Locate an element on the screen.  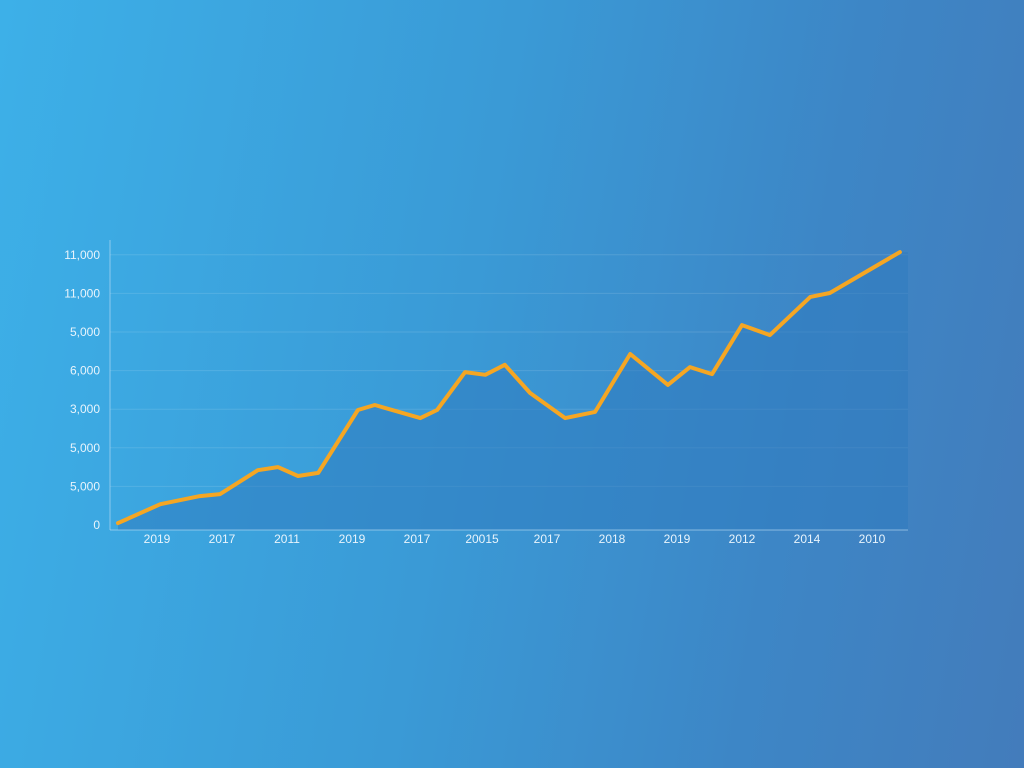
x-tick-label: 2010 is located at coordinates (872, 539).